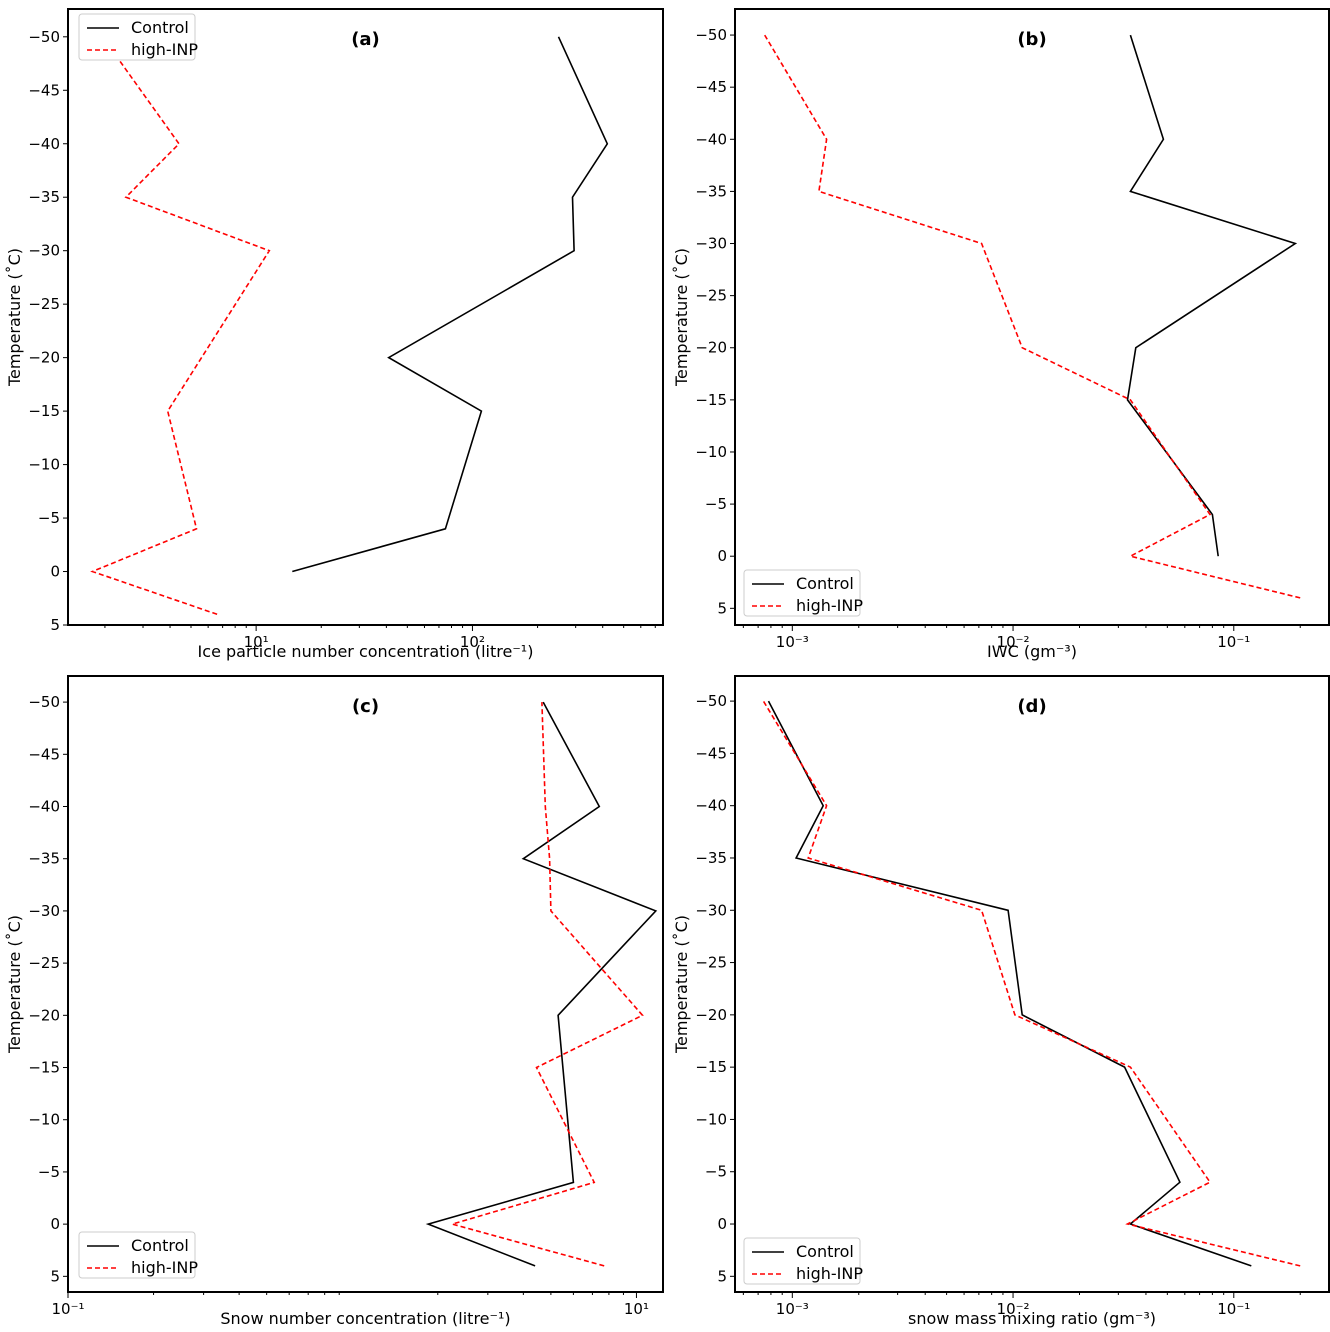 This screenshot has height=1332, width=1330. Describe the element at coordinates (472, 642) in the screenshot. I see `x-tick-label: 10²` at that location.